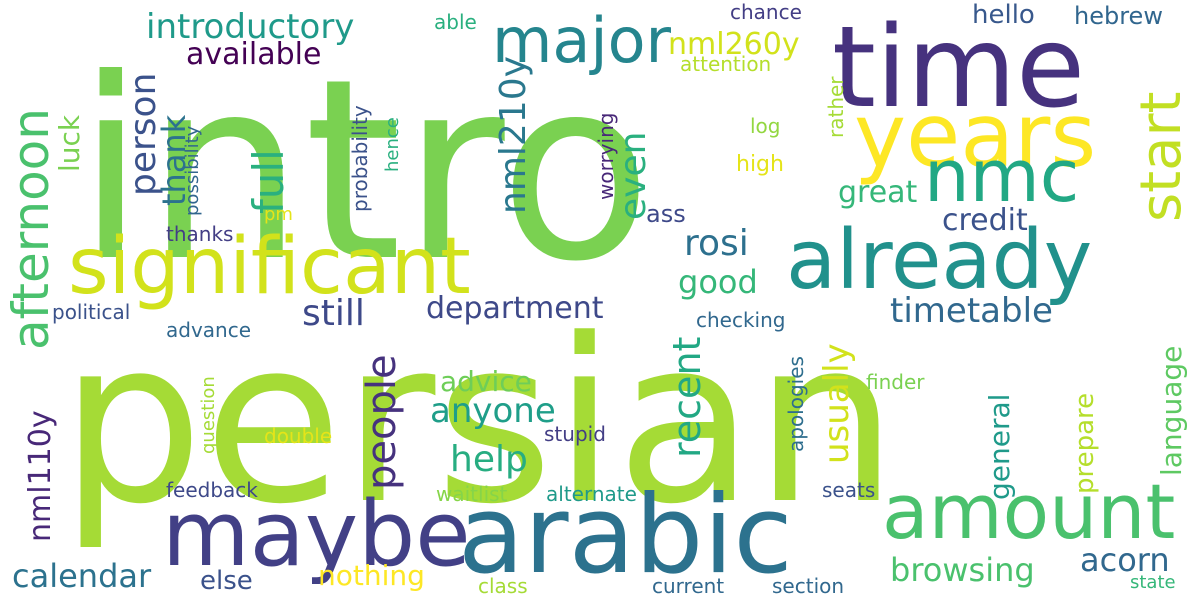 This screenshot has height=600, width=1200. I want to click on word-else: else, so click(226, 581).